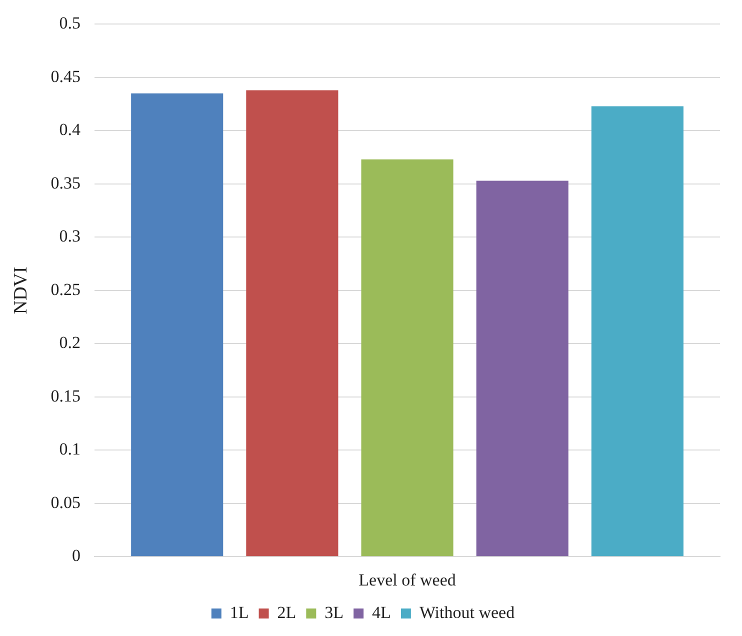  Describe the element at coordinates (467, 612) in the screenshot. I see `legend-label: Without weed` at that location.